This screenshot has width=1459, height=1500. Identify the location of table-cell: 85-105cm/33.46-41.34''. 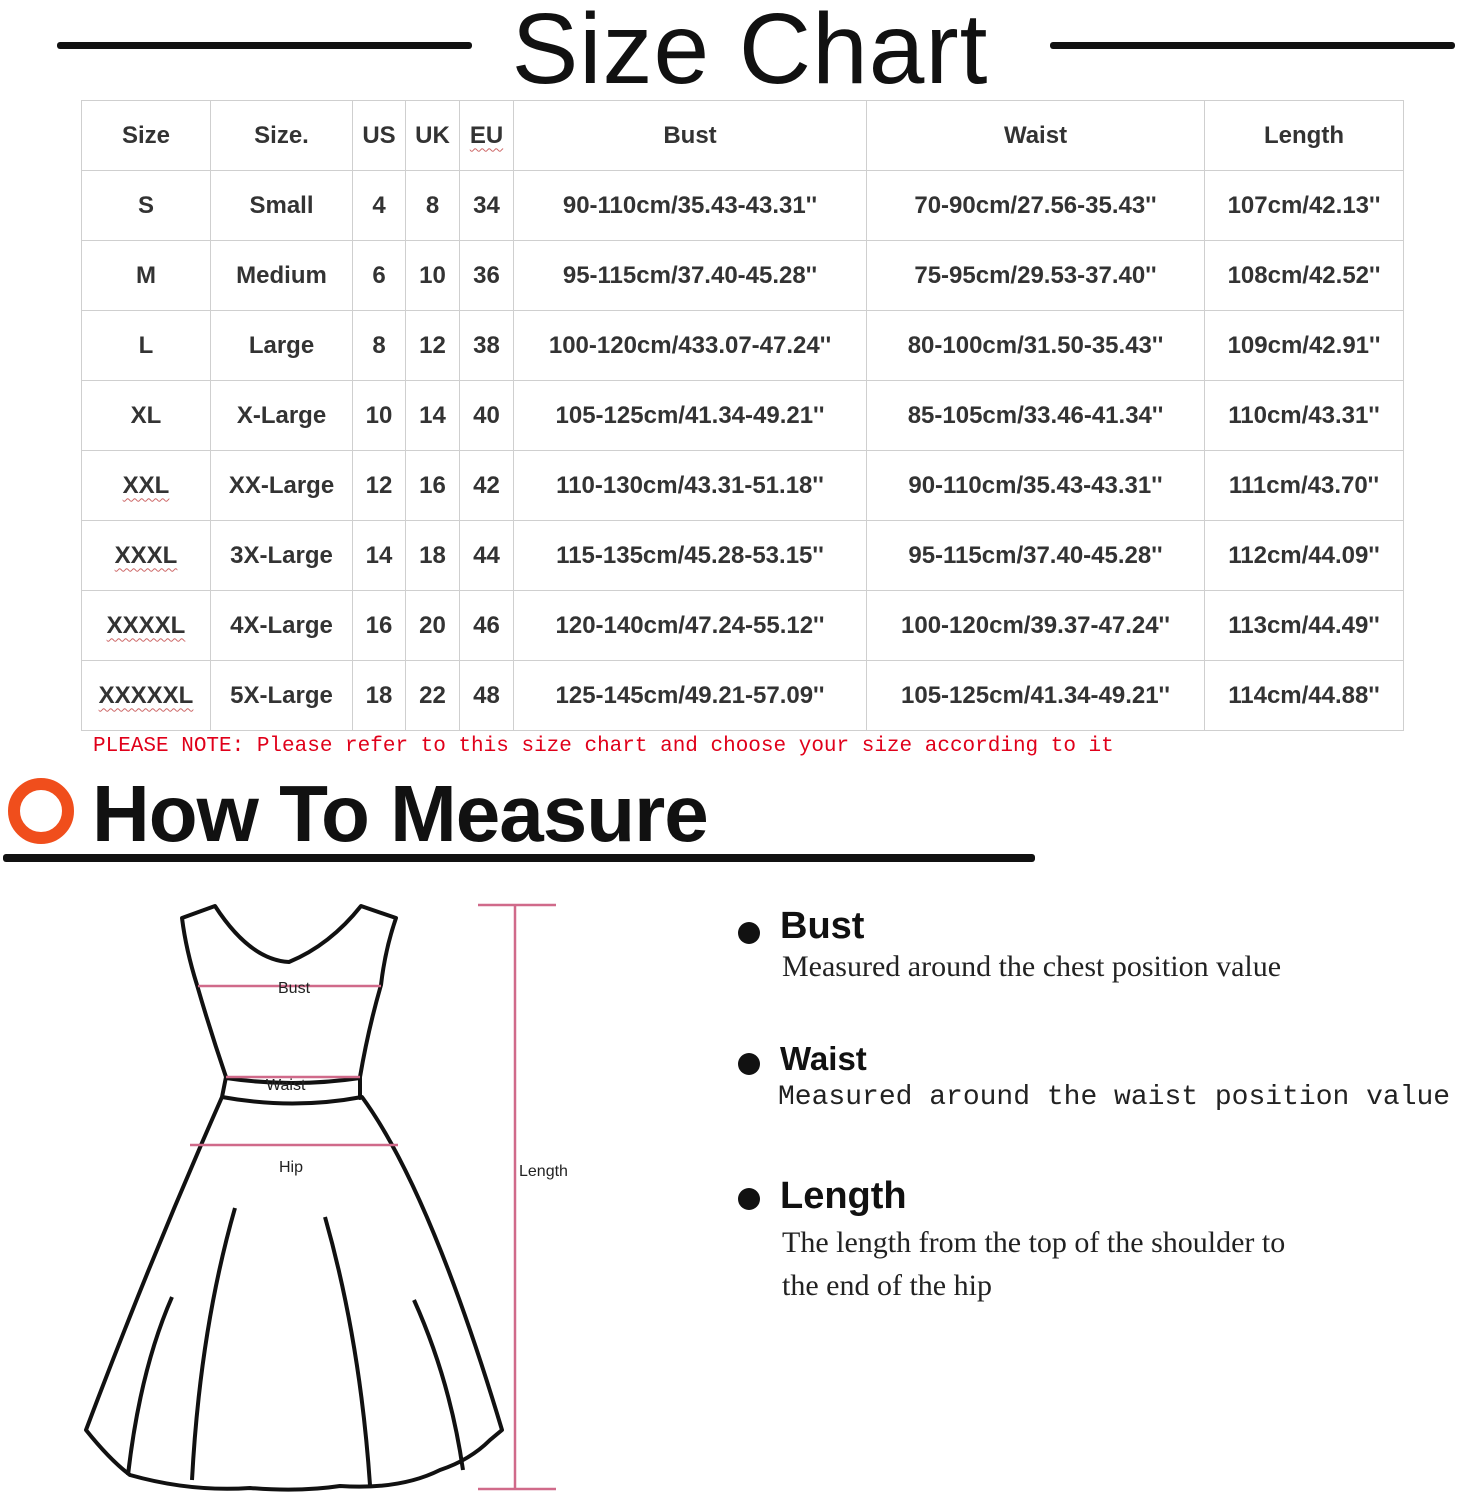
(1035, 415).